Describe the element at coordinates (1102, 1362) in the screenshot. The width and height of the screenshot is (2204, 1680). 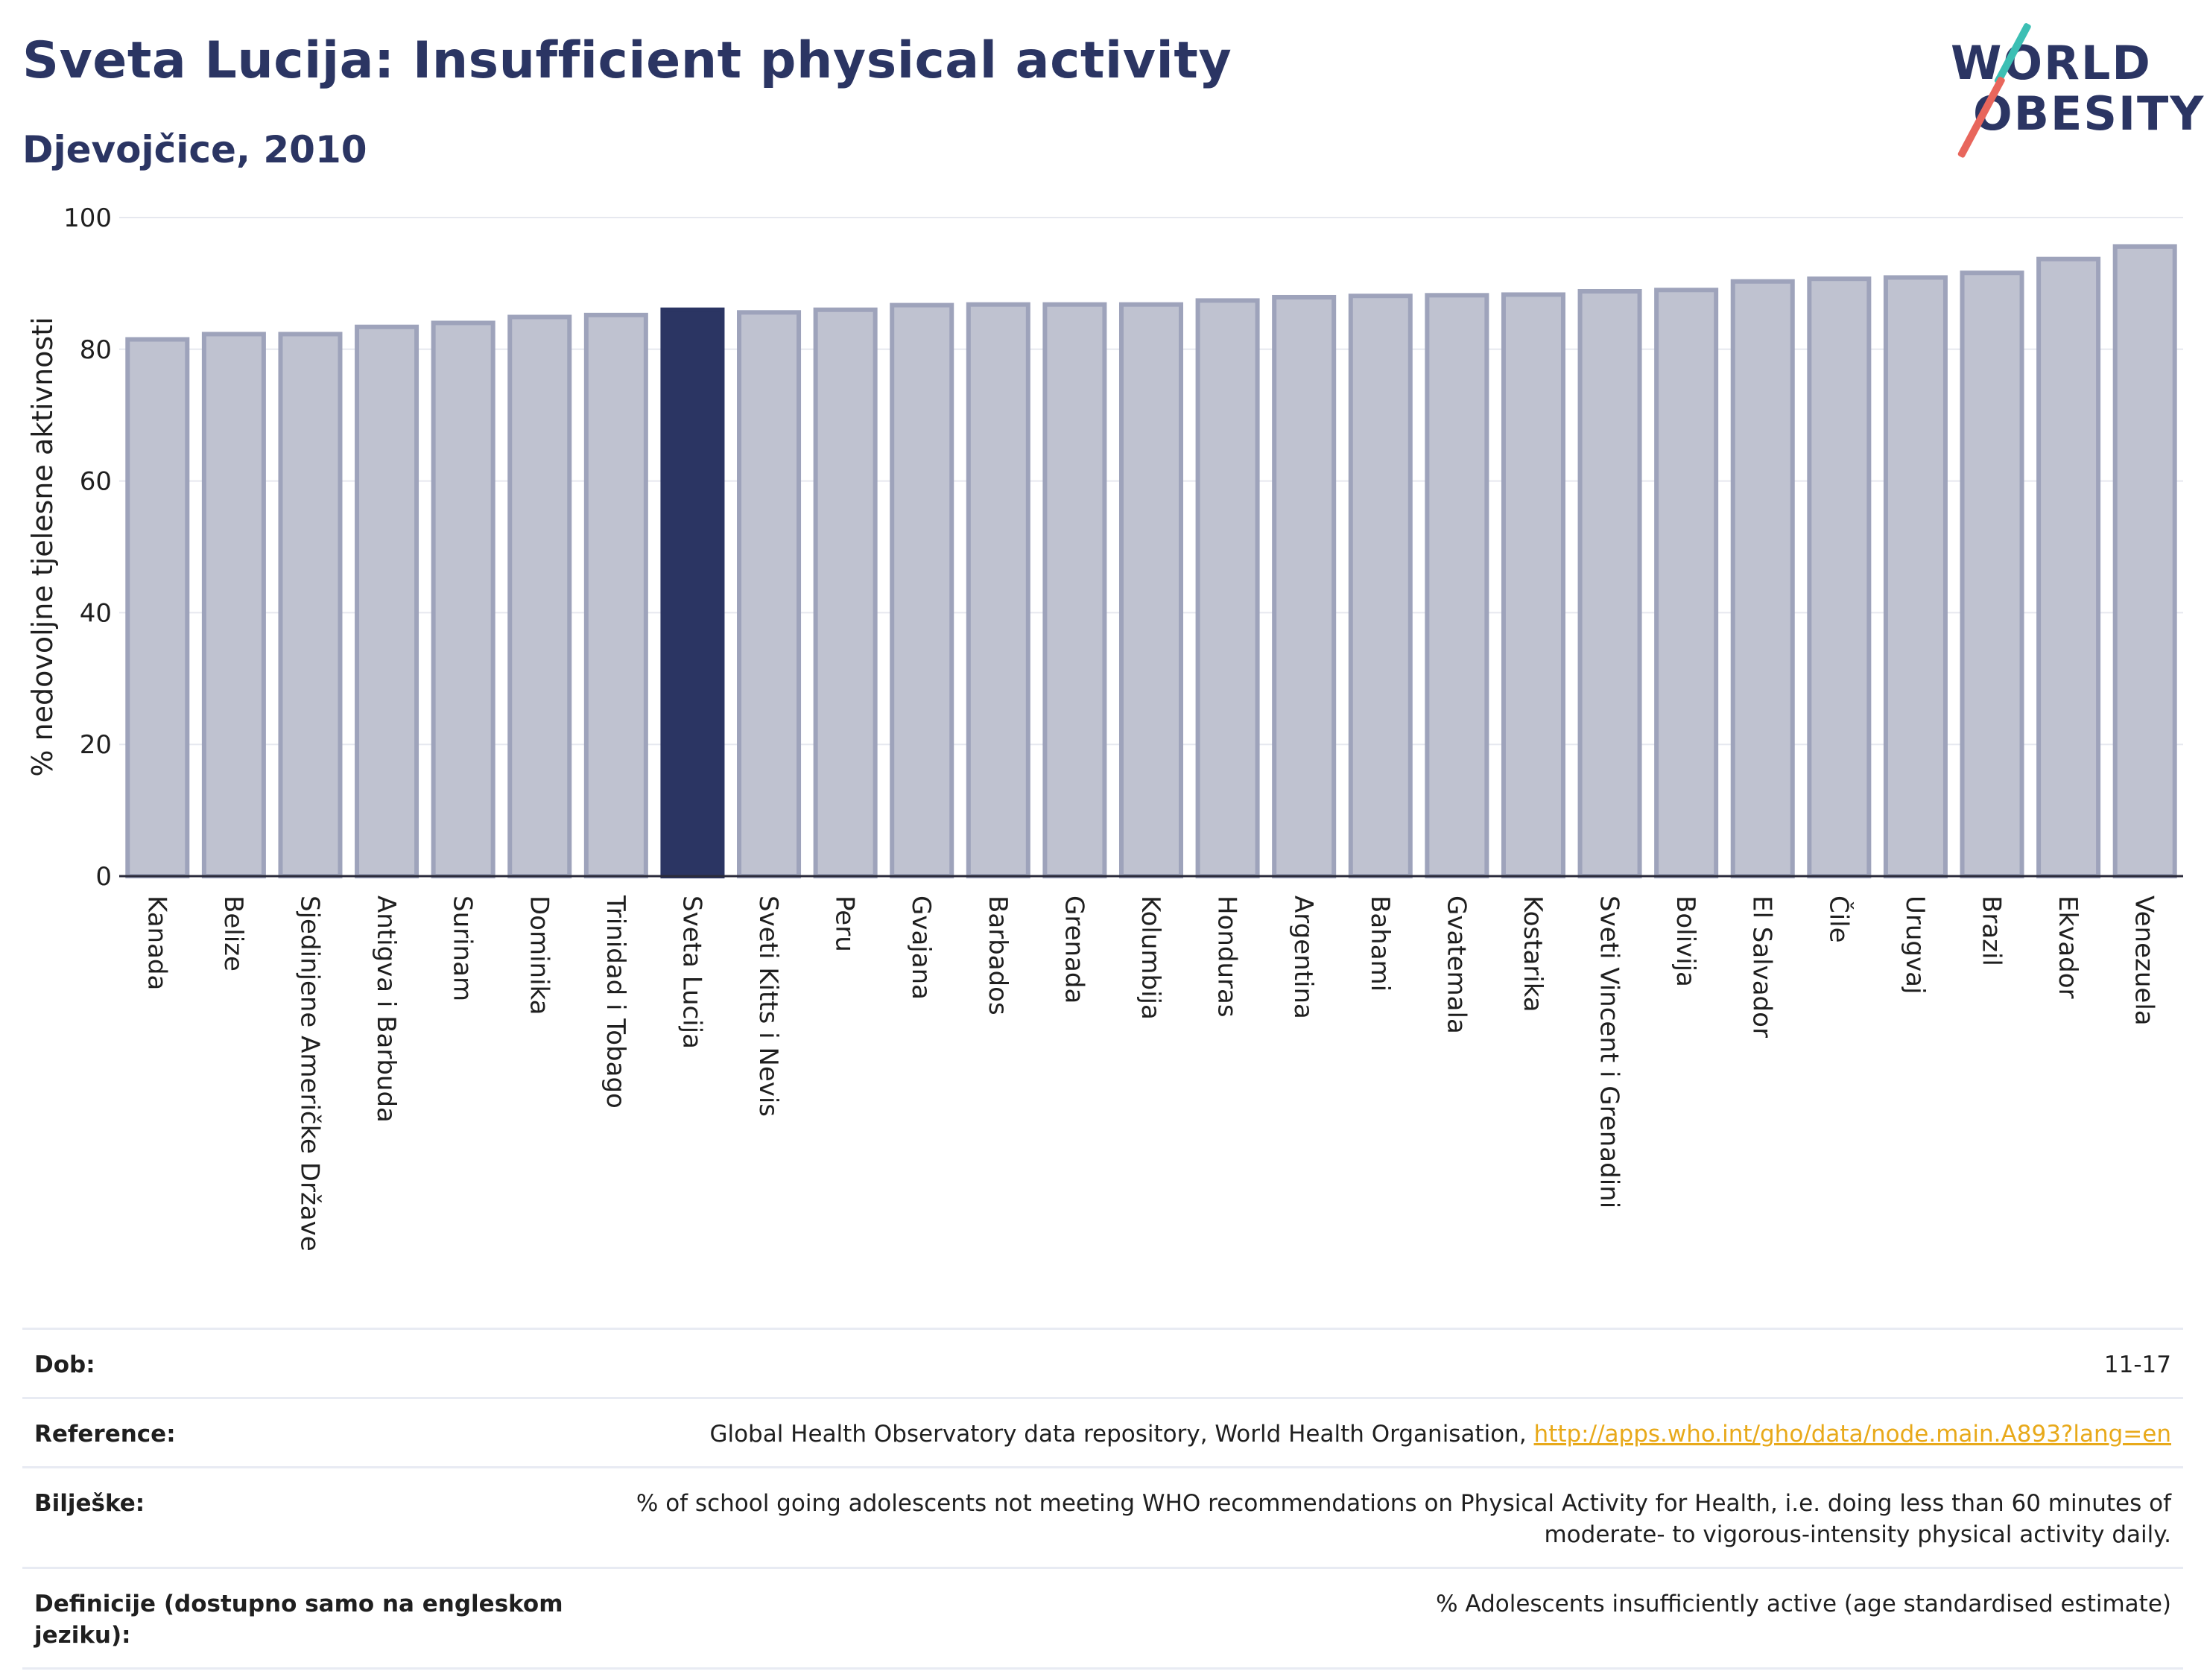
I see `info-row-age: Dob: 11-17` at that location.